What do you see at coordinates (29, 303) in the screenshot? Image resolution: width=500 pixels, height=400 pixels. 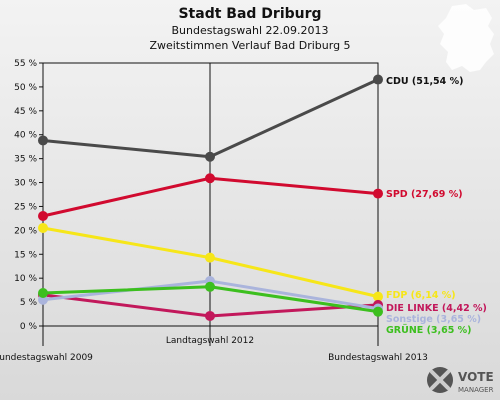 I see `y-tick-label: 5 %` at bounding box center [29, 303].